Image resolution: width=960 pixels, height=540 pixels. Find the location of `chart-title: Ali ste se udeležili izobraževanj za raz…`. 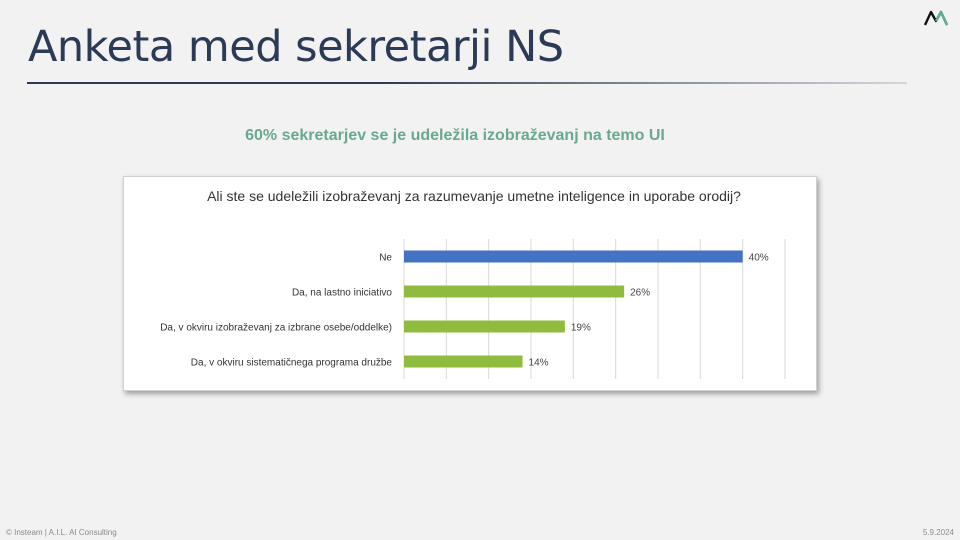

chart-title: Ali ste se udeležili izobraževanj za raz… is located at coordinates (474, 196).